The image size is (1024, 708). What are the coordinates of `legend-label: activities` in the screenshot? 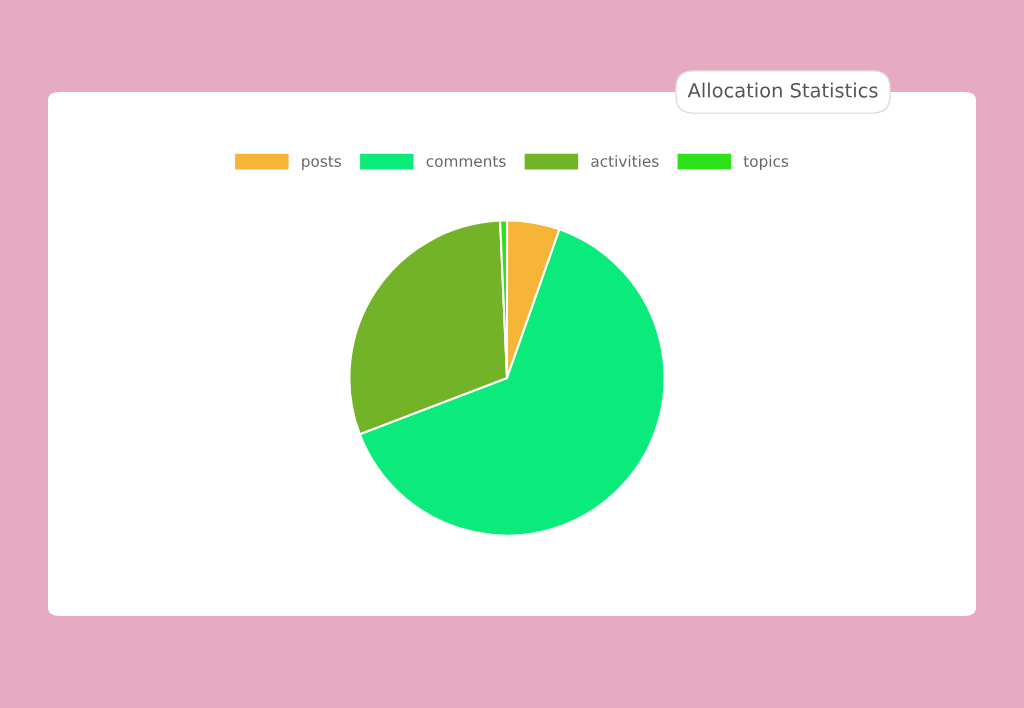 It's located at (625, 161).